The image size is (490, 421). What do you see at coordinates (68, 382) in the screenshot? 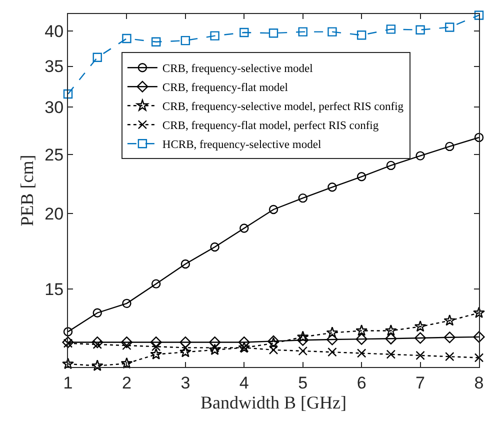
I see `x-tick-label: 1` at bounding box center [68, 382].